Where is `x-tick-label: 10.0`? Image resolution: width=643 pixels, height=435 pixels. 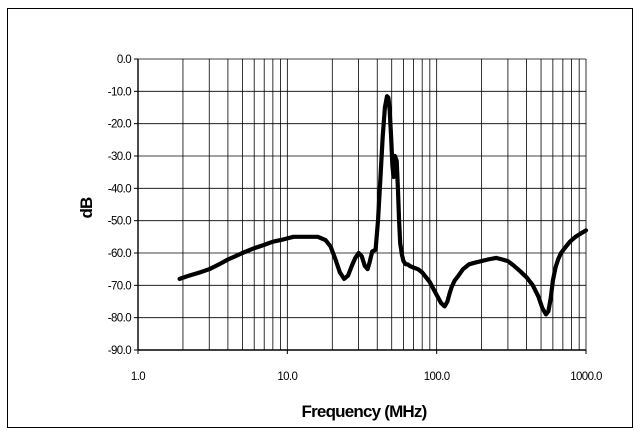
x-tick-label: 10.0 is located at coordinates (287, 377).